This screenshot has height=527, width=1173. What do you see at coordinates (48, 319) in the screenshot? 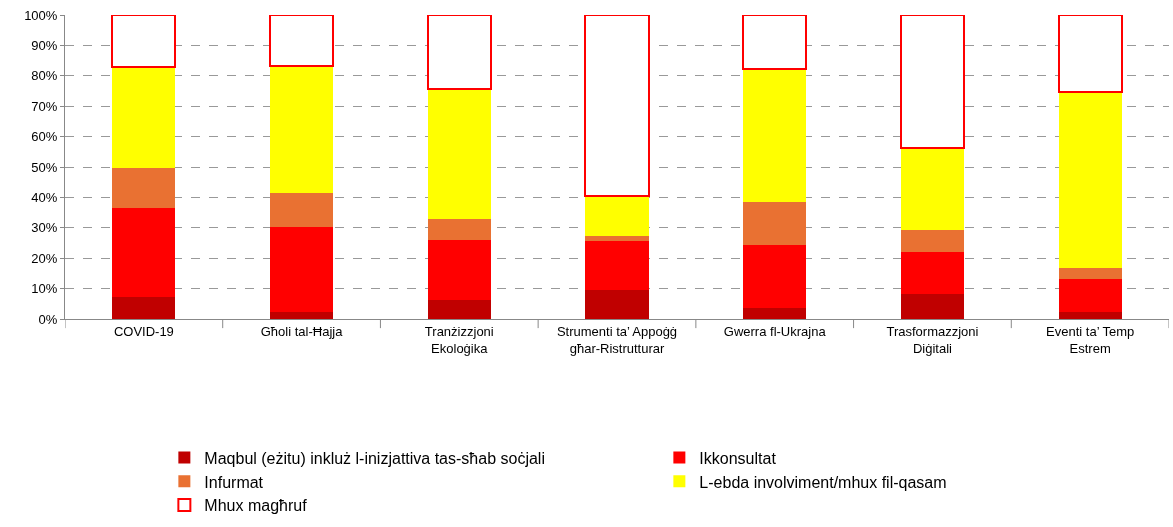
I see `y-tick-label: 0%` at bounding box center [48, 319].